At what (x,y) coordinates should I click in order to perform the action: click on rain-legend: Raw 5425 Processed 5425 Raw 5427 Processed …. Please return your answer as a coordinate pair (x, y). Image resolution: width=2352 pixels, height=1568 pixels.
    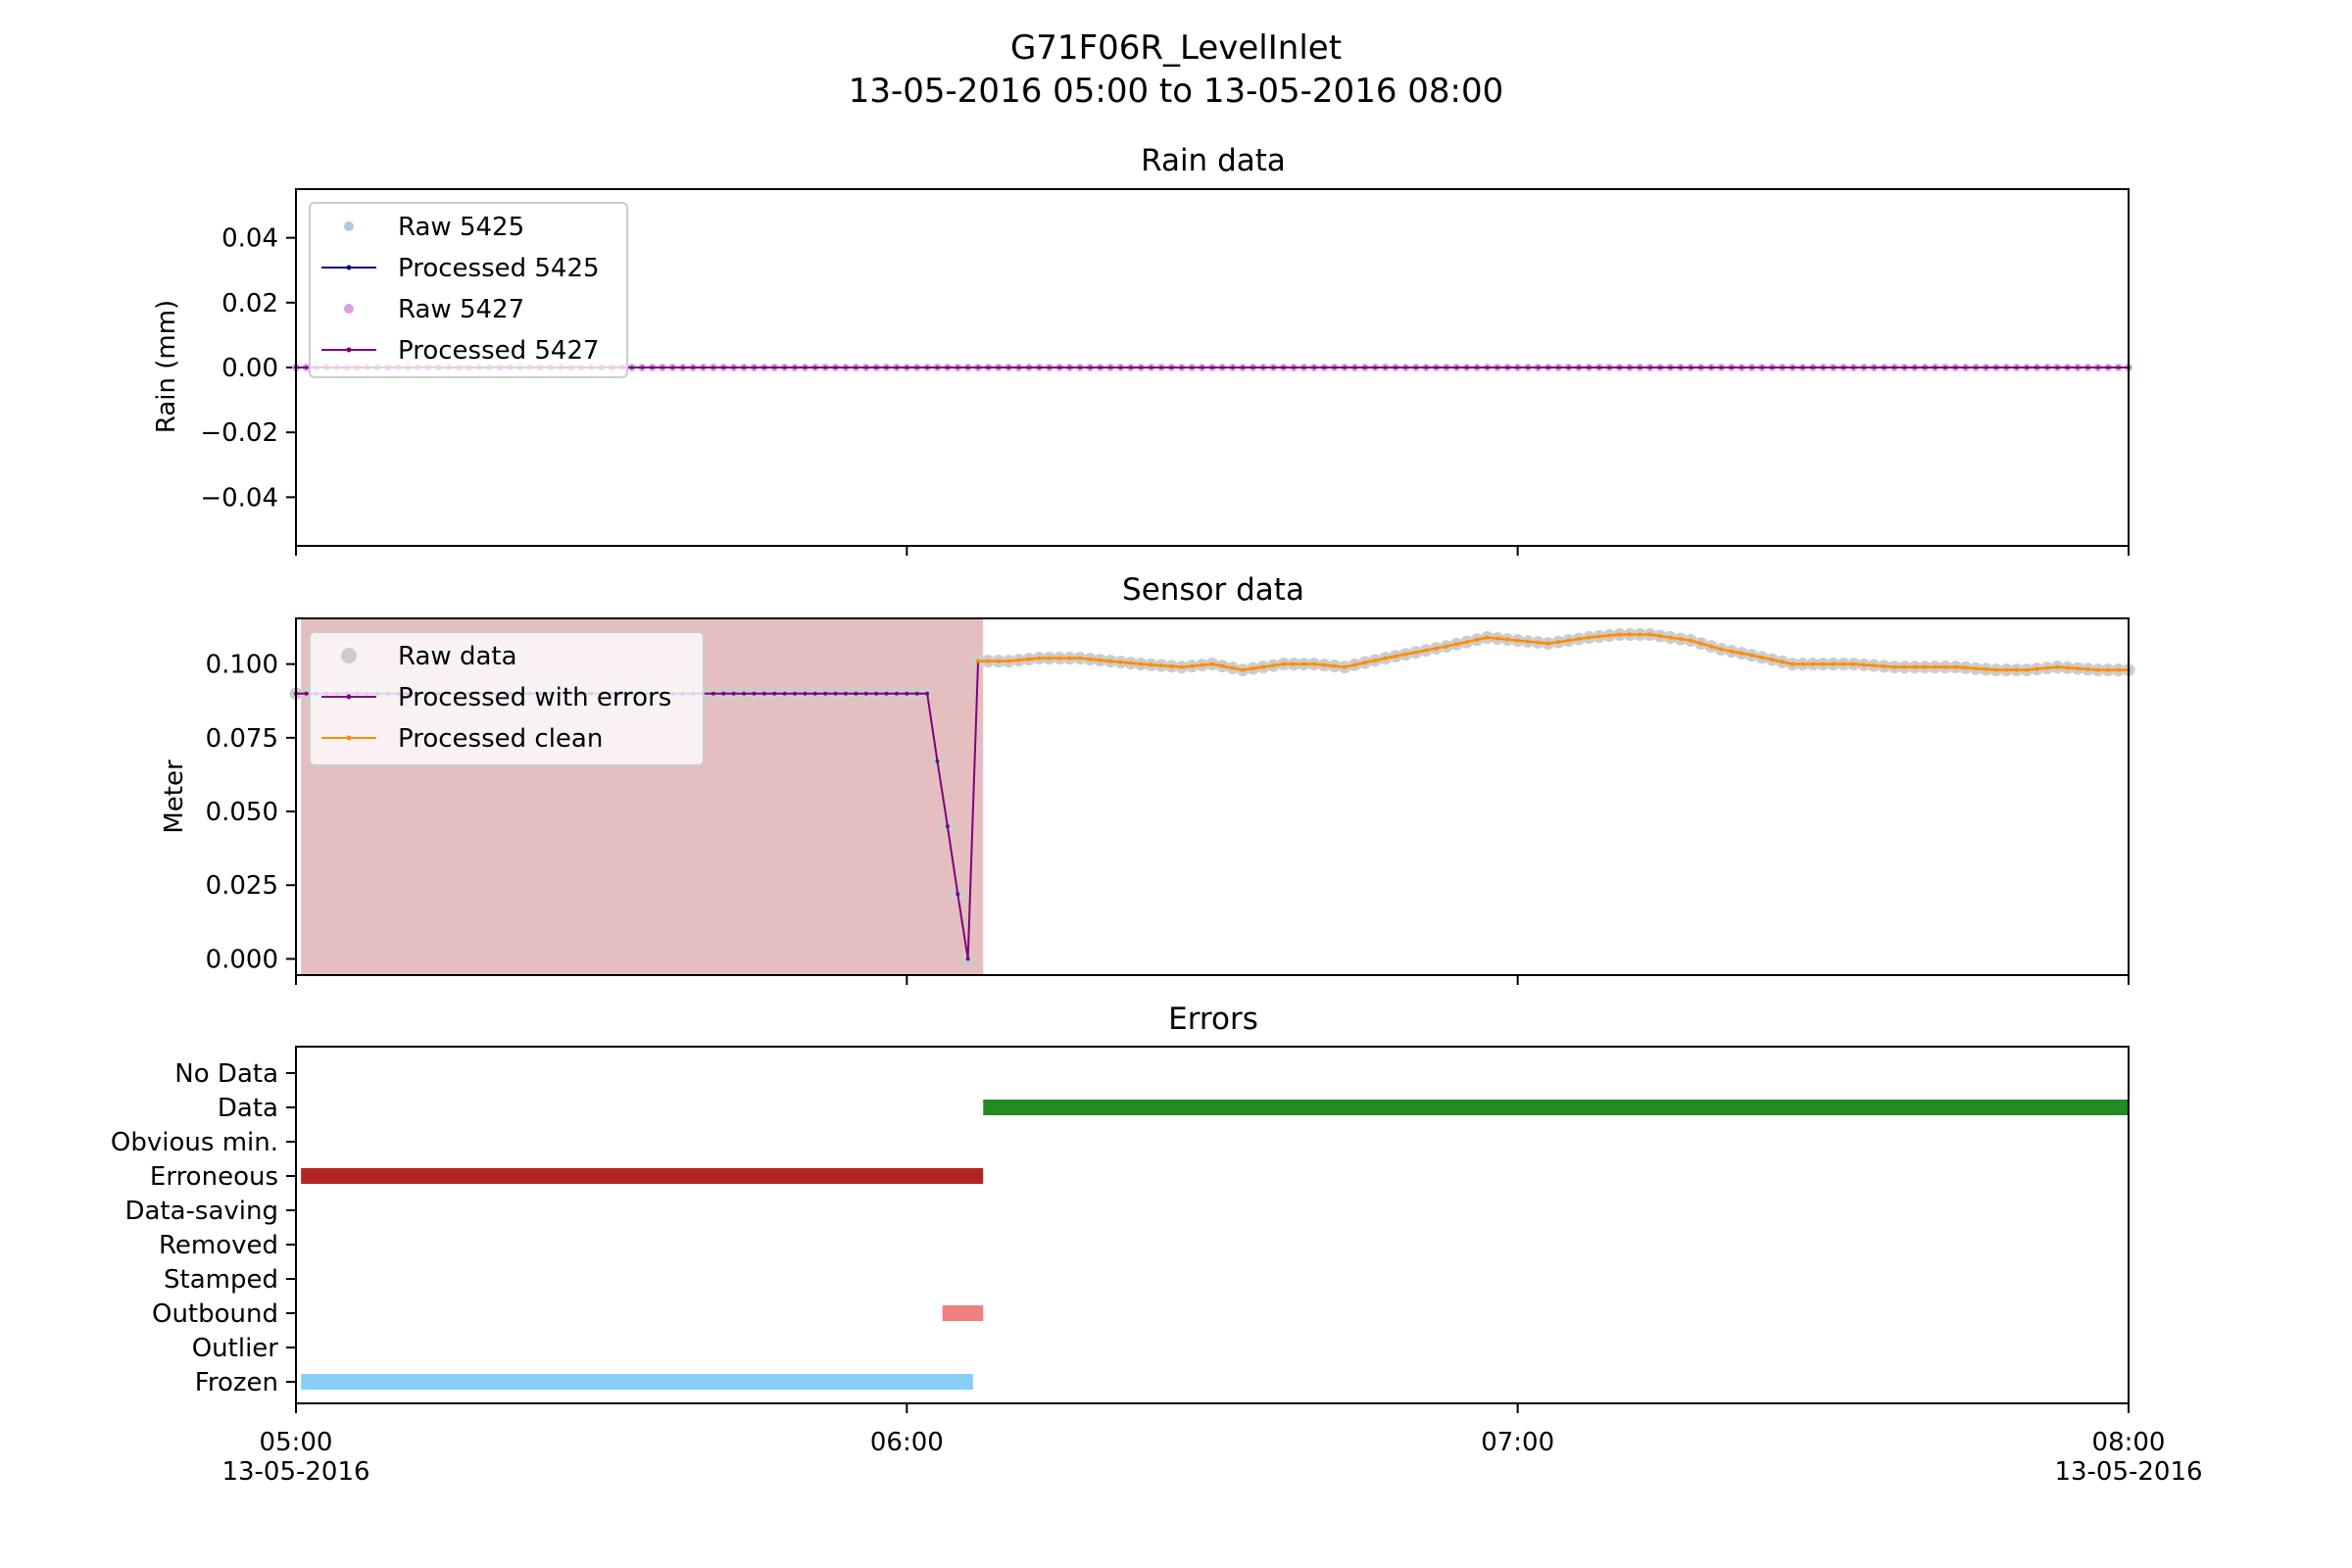
    Looking at the image, I should click on (468, 290).